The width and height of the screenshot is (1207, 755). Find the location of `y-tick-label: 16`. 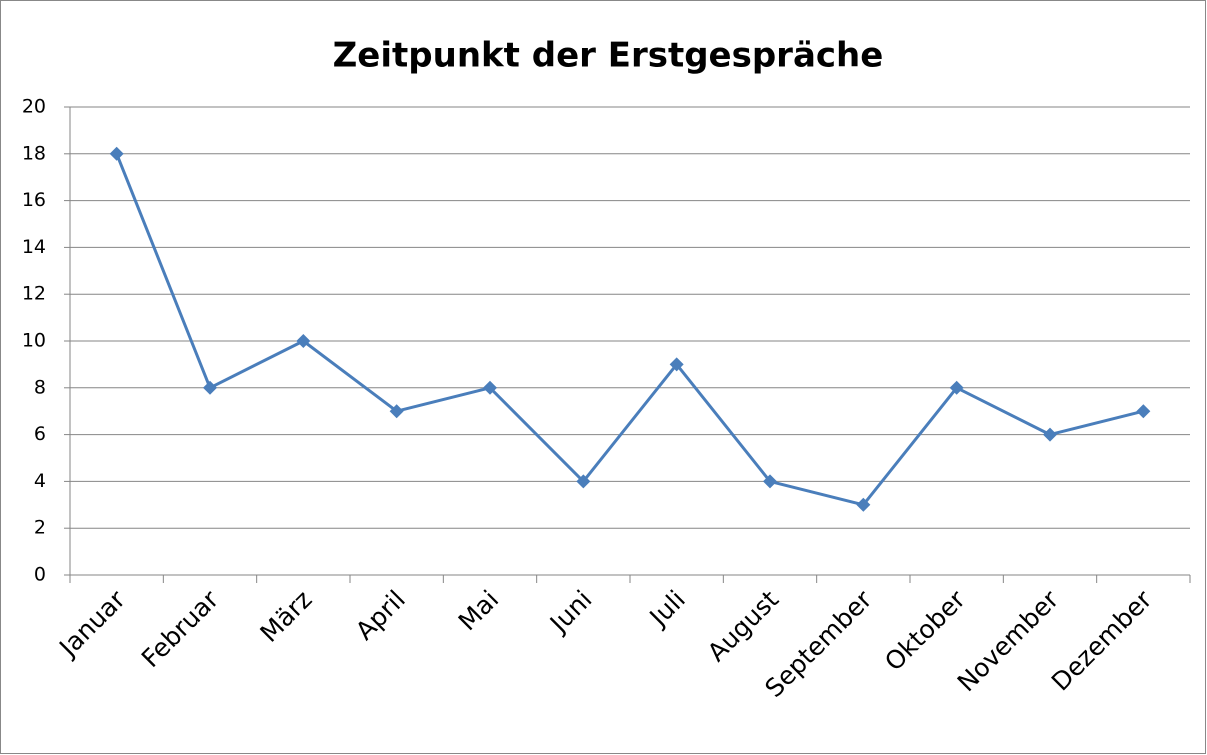

y-tick-label: 16 is located at coordinates (34, 200).